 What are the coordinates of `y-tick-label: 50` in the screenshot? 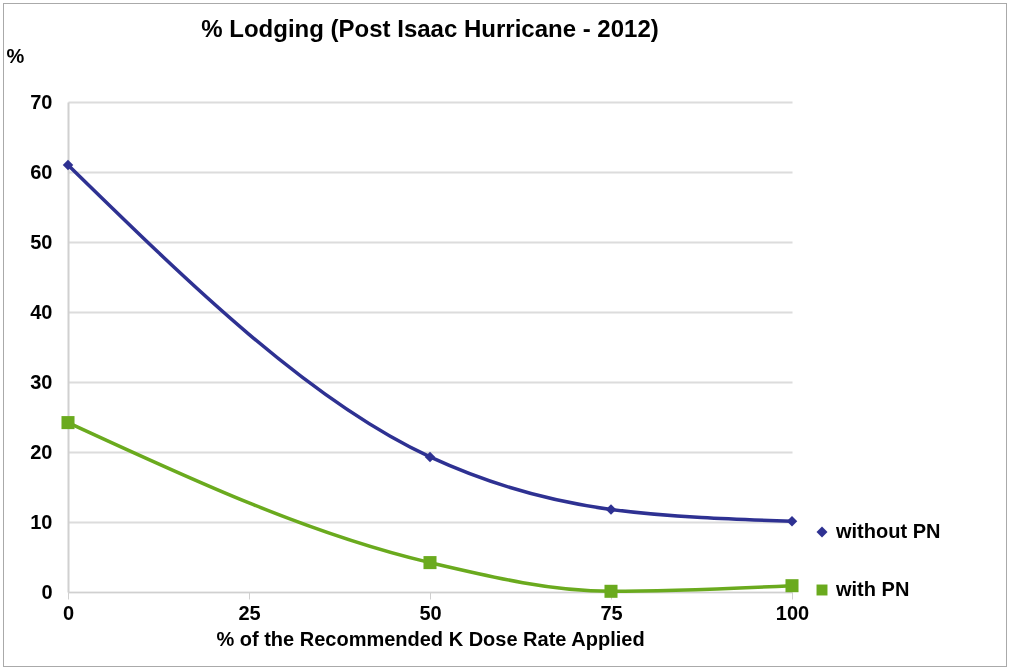 It's located at (41, 241).